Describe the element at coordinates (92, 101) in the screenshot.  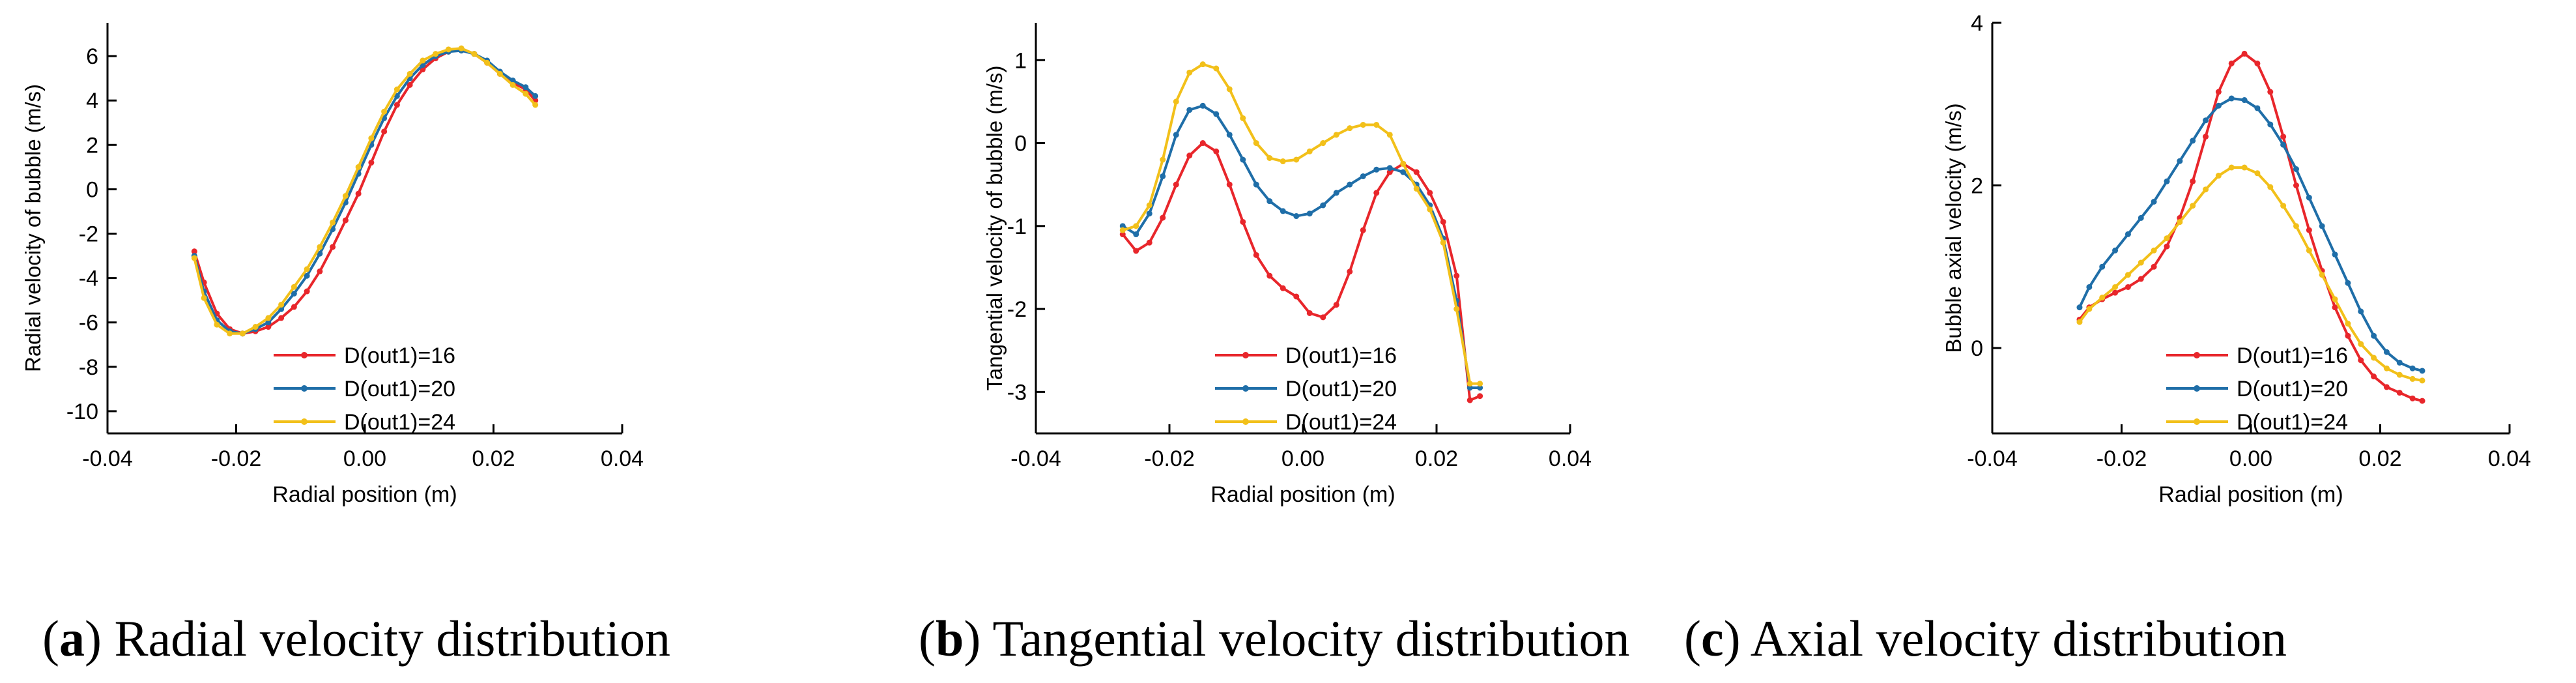
I see `y-tick-label: 4` at that location.